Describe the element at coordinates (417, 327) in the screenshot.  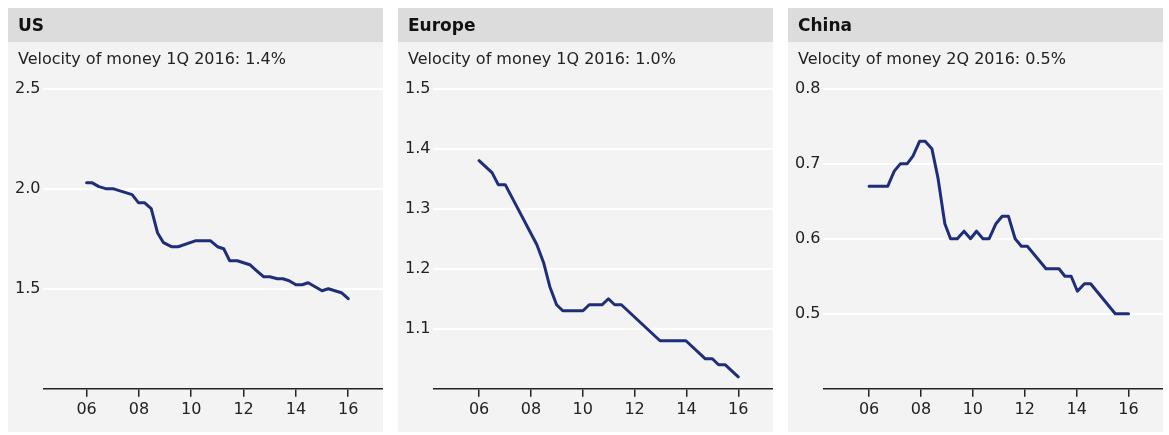
I see `y-tick-label: 1.1` at that location.